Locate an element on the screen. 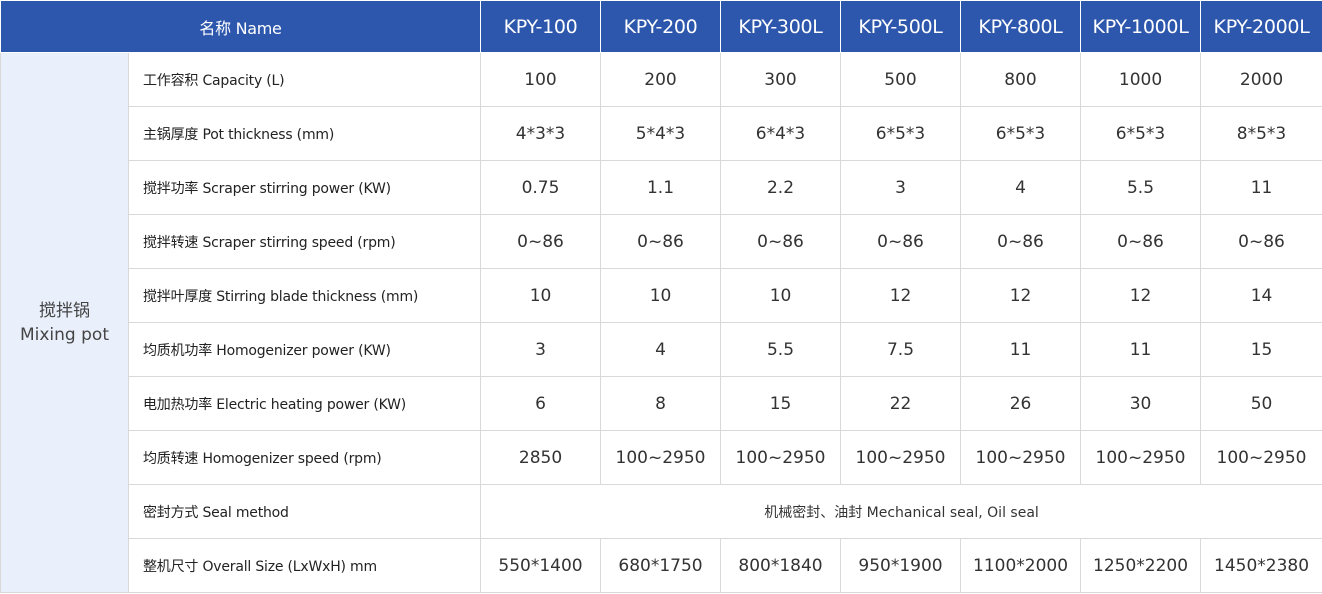 The image size is (1322, 594). value-cell: 800*1840 is located at coordinates (781, 565).